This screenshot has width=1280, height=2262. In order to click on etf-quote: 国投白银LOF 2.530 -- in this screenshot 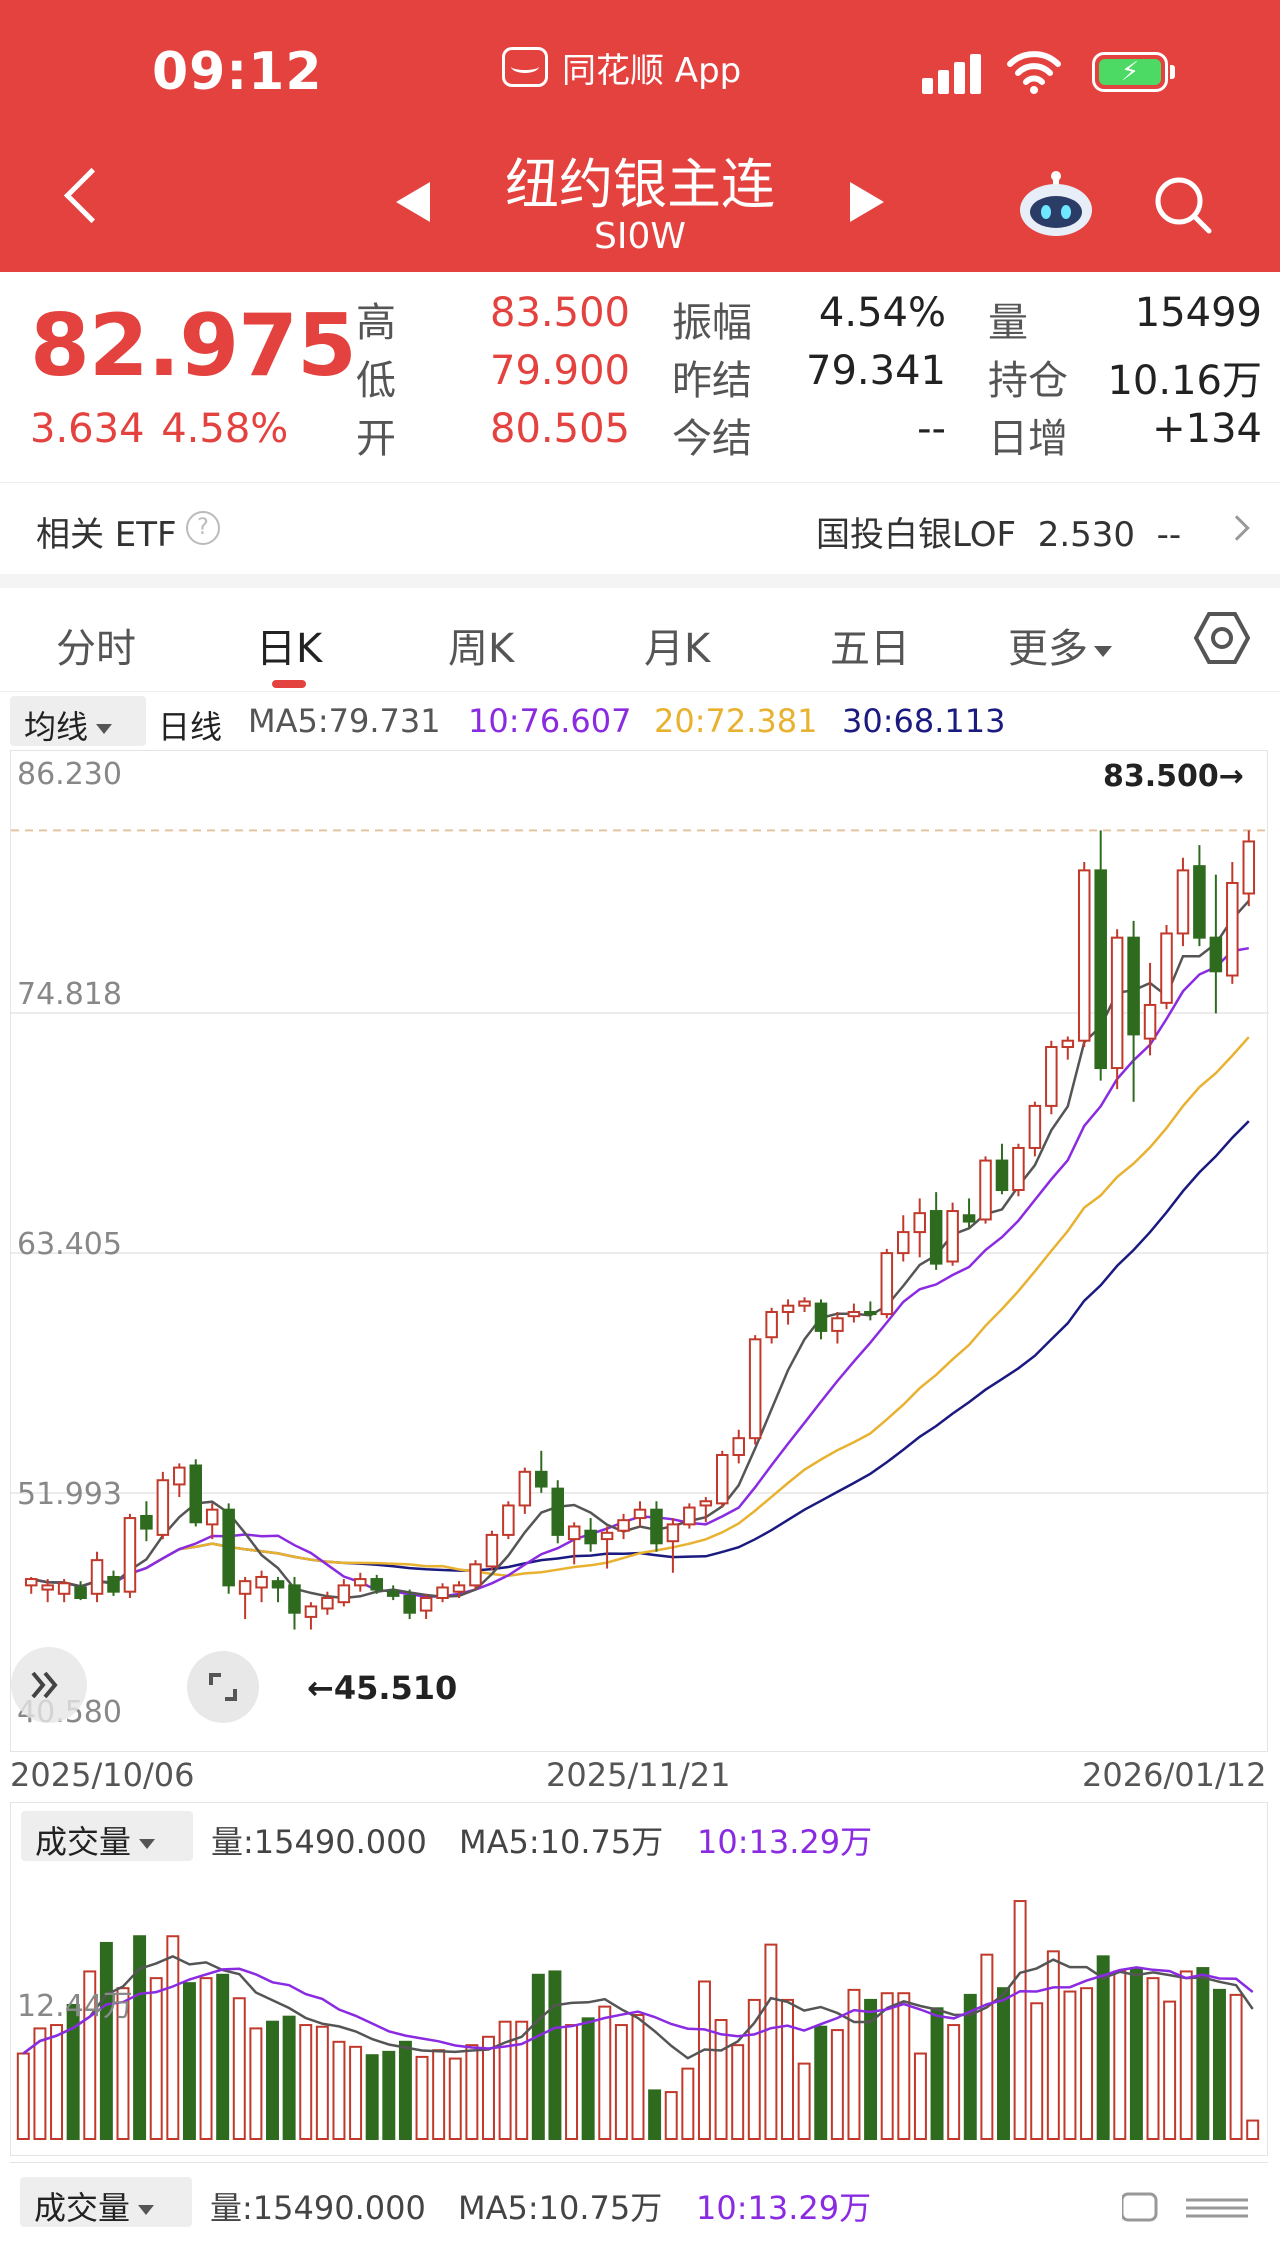, I will do `click(998, 531)`.